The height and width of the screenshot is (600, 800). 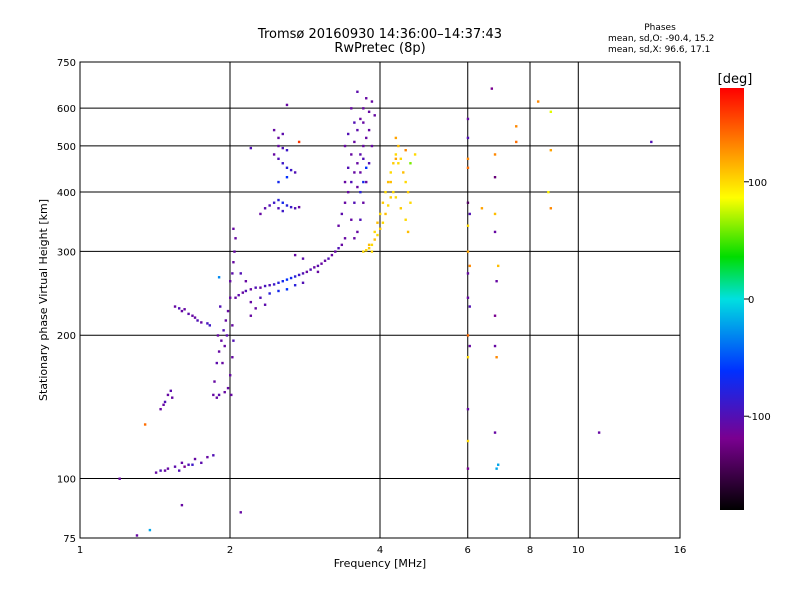 I want to click on x-tick-label: 10, so click(x=578, y=550).